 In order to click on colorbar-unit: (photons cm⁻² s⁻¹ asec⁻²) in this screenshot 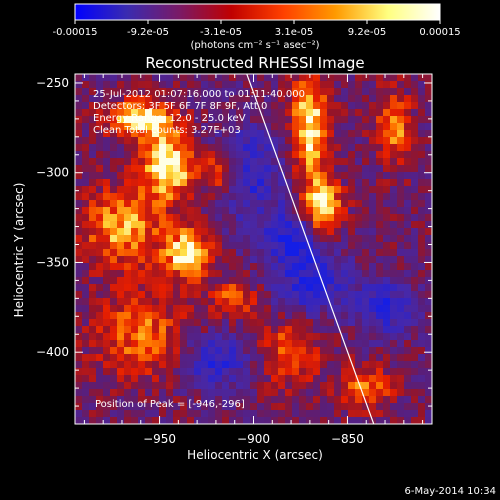, I will do `click(254, 45)`.